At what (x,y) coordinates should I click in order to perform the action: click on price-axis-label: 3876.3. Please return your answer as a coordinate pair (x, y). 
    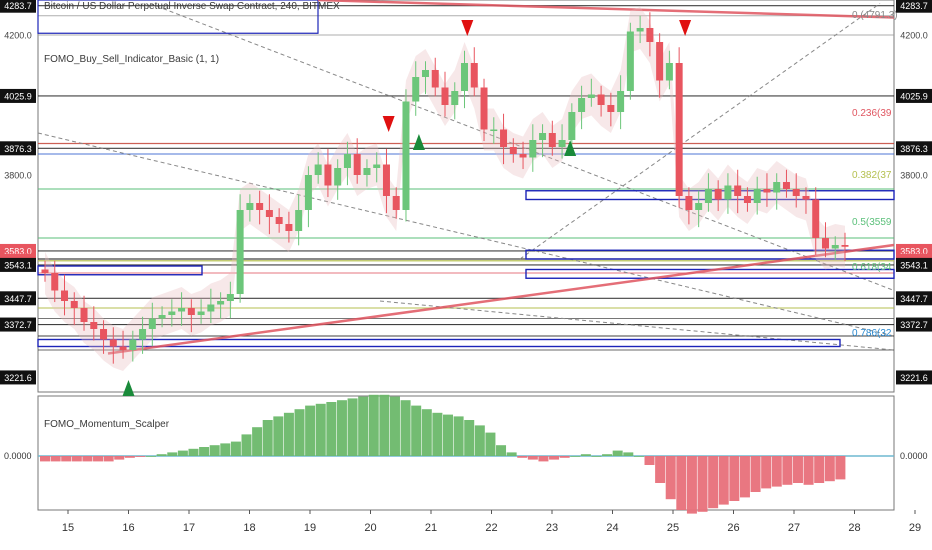
    Looking at the image, I should click on (914, 149).